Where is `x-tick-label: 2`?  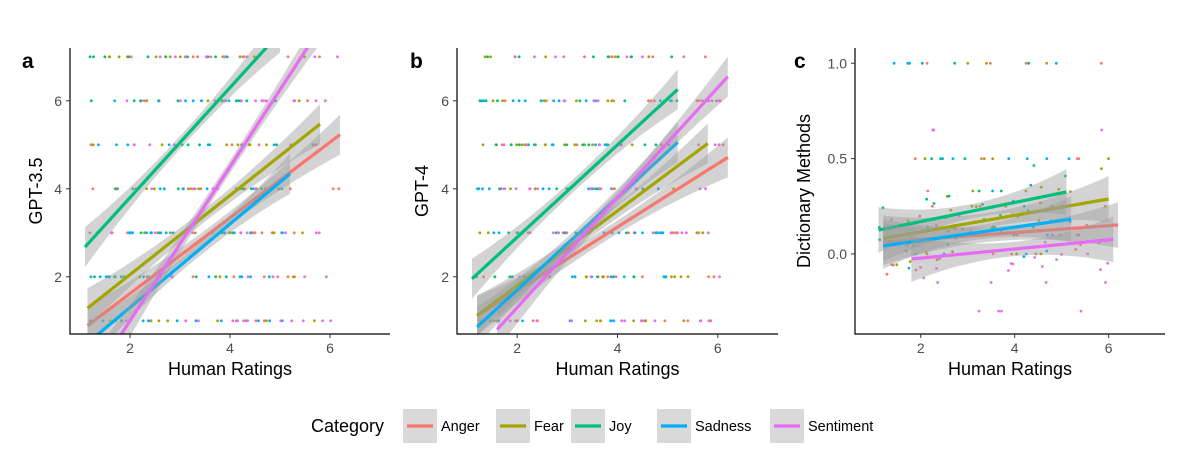 x-tick-label: 2 is located at coordinates (517, 348).